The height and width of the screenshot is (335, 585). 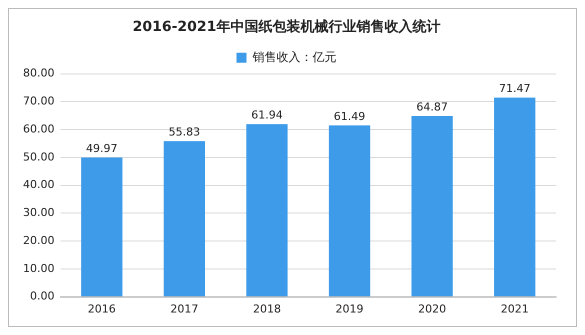 What do you see at coordinates (286, 27) in the screenshot?
I see `chart-title: 2016-2021年中国纸包装机械行业销售收入统计` at bounding box center [286, 27].